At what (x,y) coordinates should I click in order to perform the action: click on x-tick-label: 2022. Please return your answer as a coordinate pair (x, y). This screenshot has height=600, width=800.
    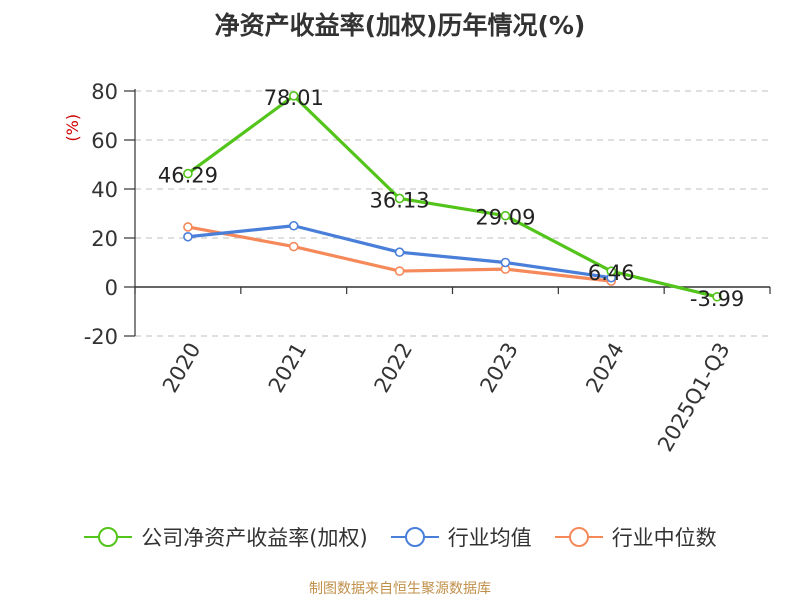
    Looking at the image, I should click on (394, 368).